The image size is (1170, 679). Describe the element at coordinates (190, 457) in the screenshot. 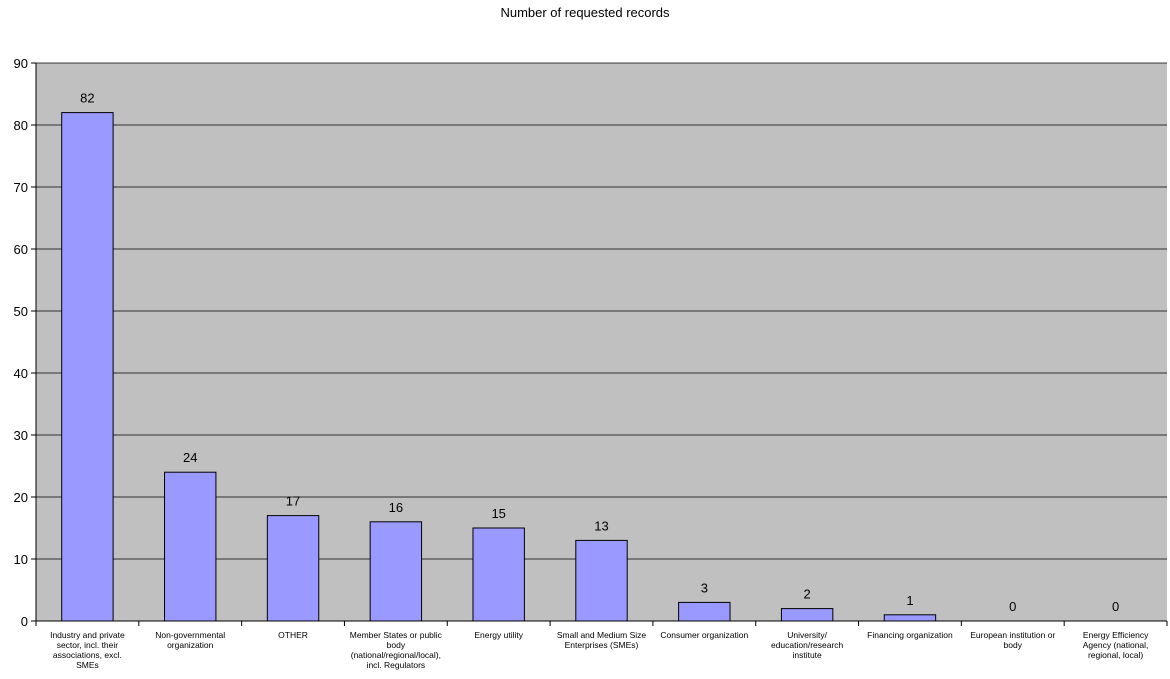

I see `data-label: 24` at that location.